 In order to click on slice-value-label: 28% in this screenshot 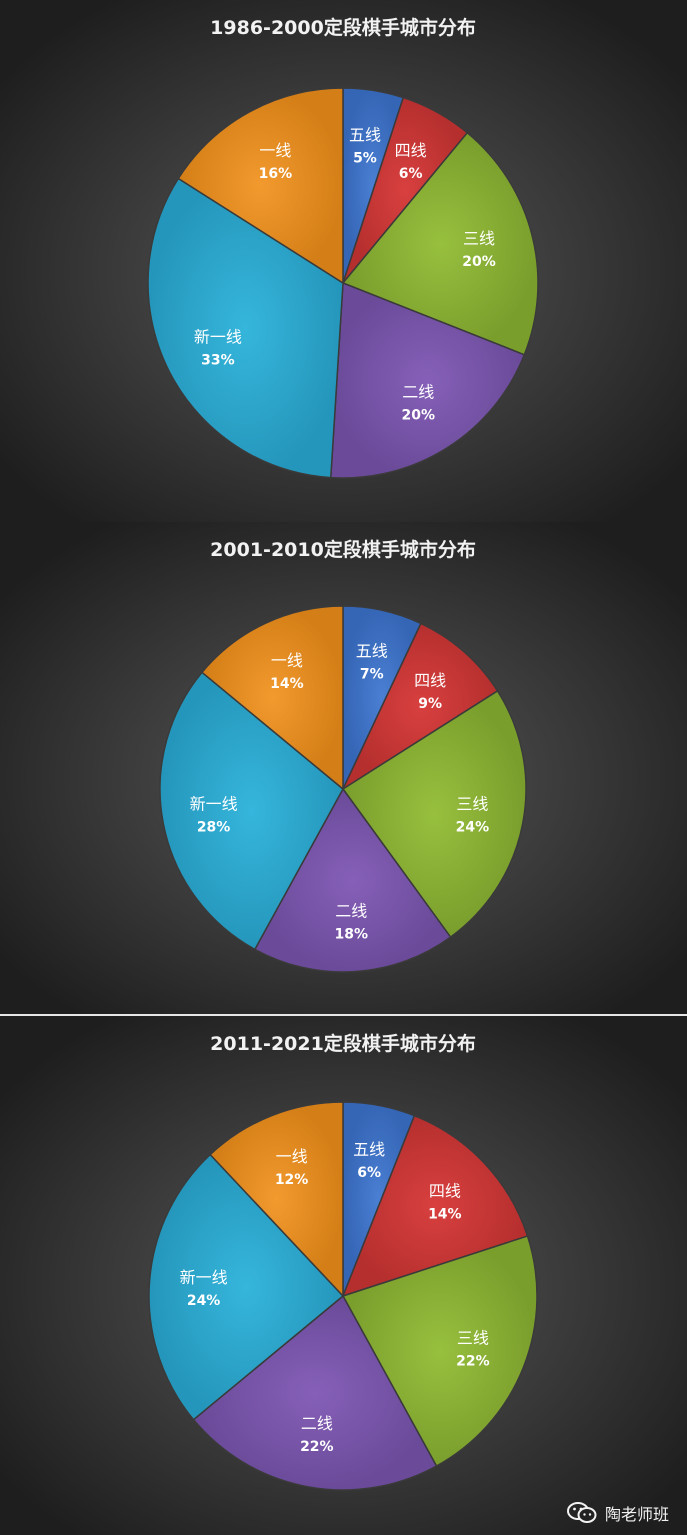, I will do `click(214, 828)`.